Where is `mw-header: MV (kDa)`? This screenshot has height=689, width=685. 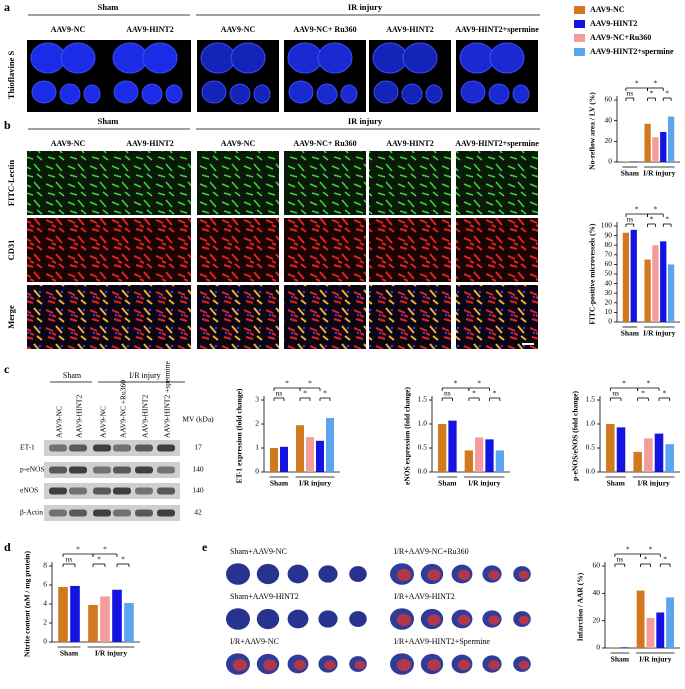
mw-header: MV (kDa) is located at coordinates (198, 419).